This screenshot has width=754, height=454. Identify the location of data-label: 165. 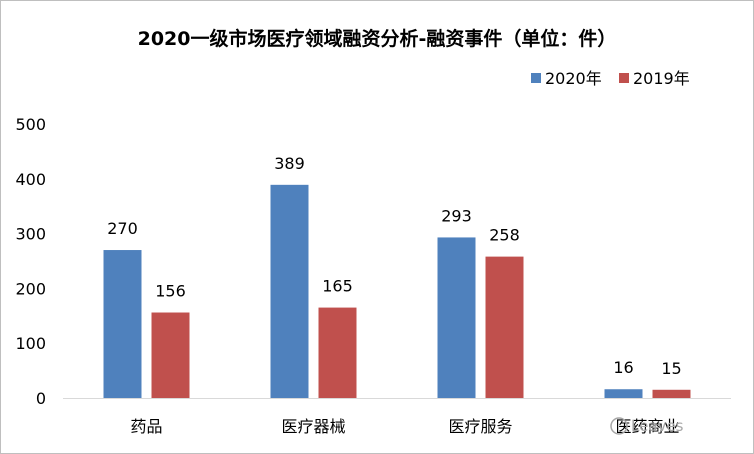
(337, 286).